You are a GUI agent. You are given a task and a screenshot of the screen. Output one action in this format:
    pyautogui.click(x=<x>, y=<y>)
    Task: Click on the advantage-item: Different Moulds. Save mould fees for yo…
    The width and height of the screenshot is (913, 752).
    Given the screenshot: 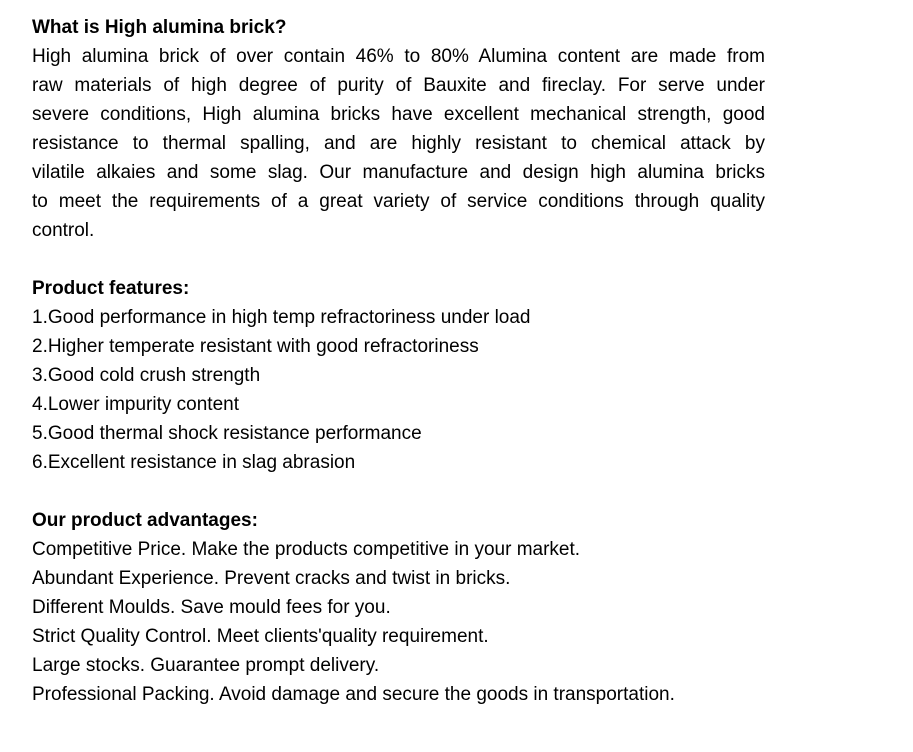 What is the action you would take?
    pyautogui.click(x=211, y=607)
    